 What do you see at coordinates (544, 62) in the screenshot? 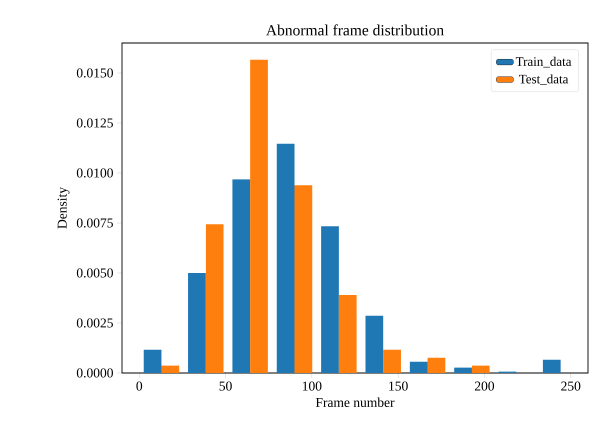
I see `legend-label: Train_data` at bounding box center [544, 62].